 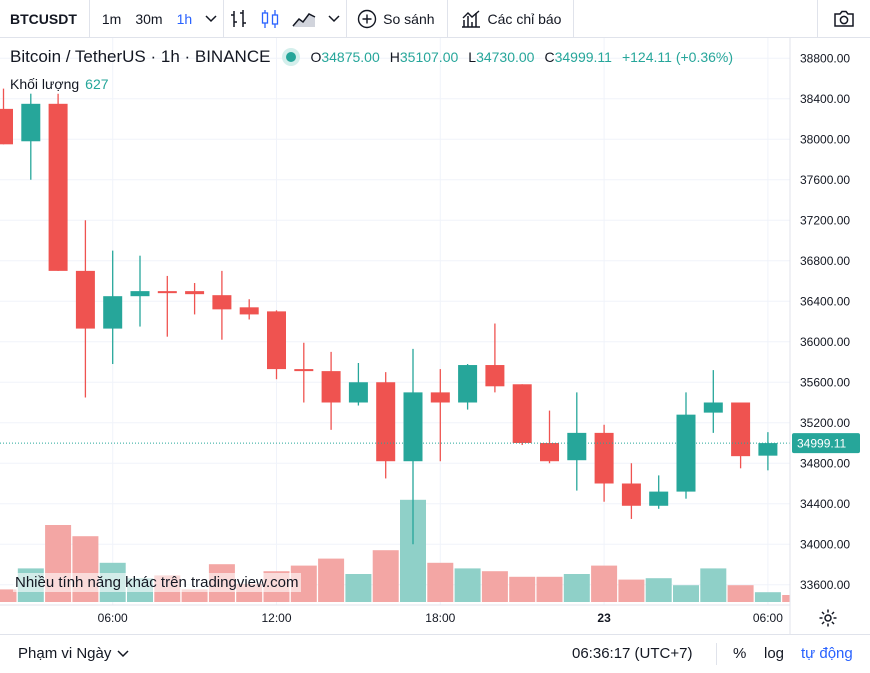 What do you see at coordinates (604, 618) in the screenshot?
I see `time-tick-label: 23` at bounding box center [604, 618].